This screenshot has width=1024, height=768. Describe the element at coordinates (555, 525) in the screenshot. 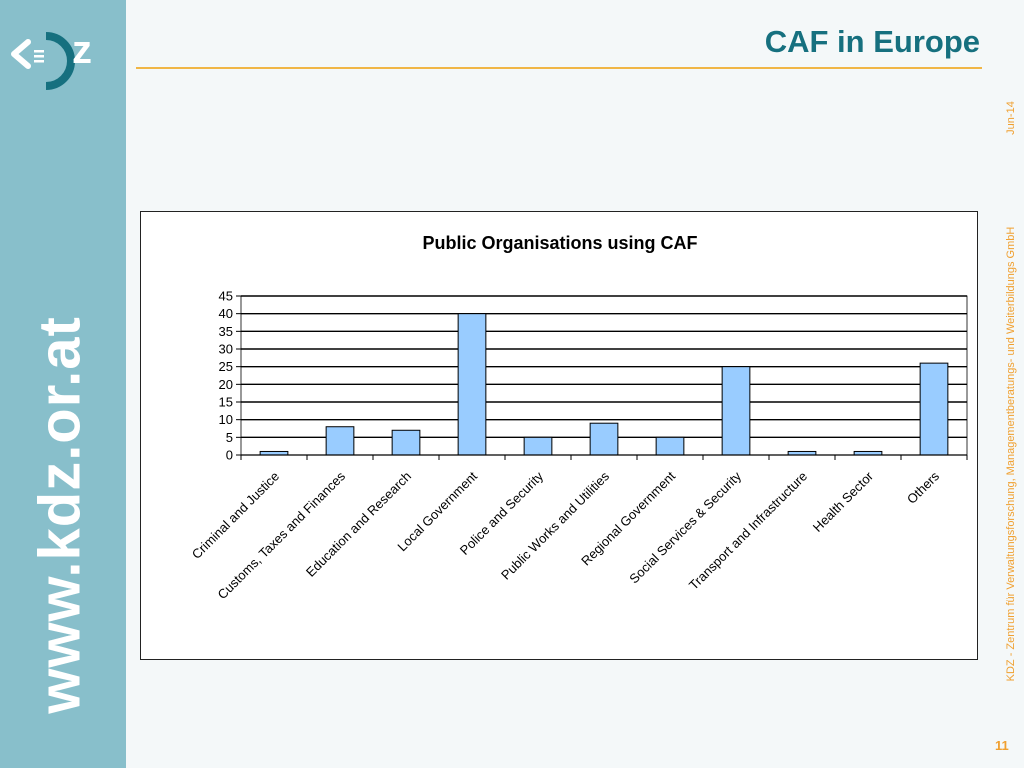

I see `x-tick-label: Public Works and Utilities` at that location.